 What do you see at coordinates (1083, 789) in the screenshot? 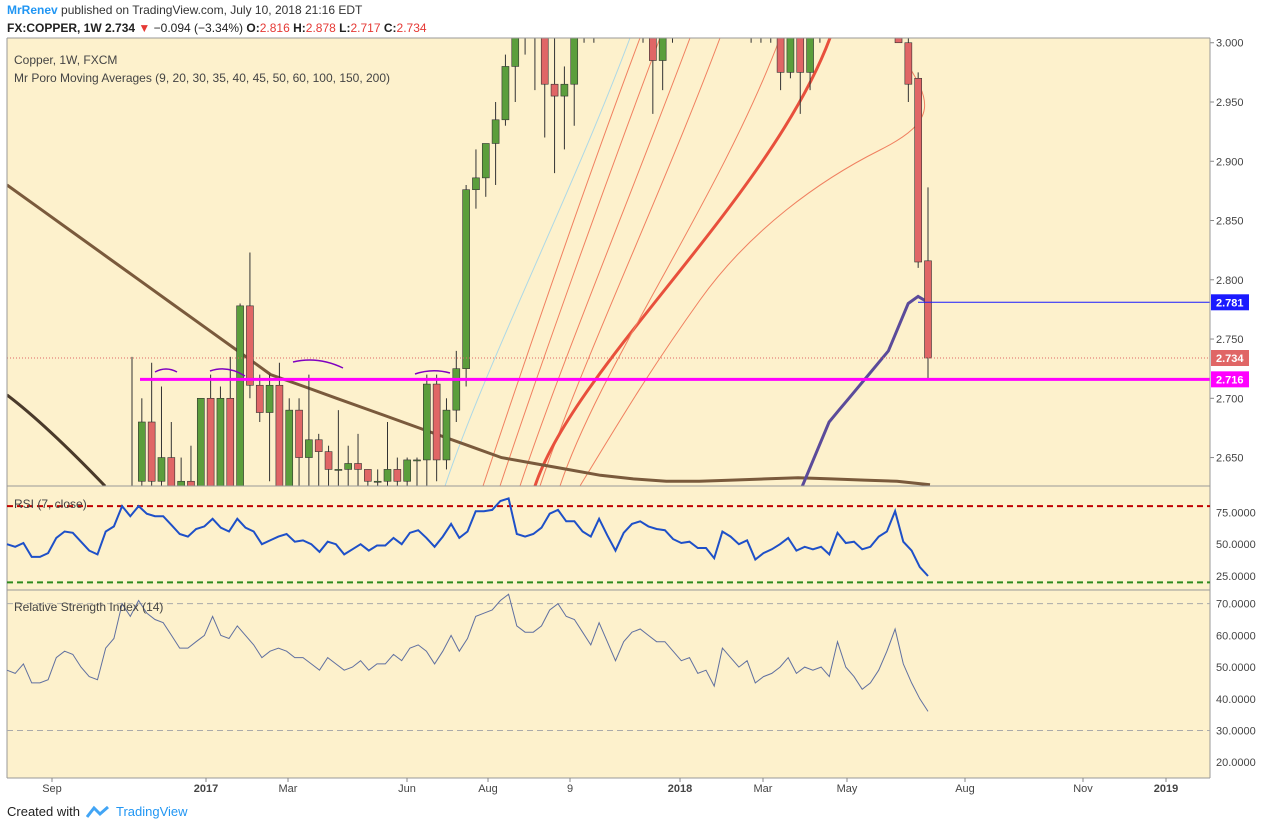
I see `time-tick-label: Nov` at bounding box center [1083, 789].